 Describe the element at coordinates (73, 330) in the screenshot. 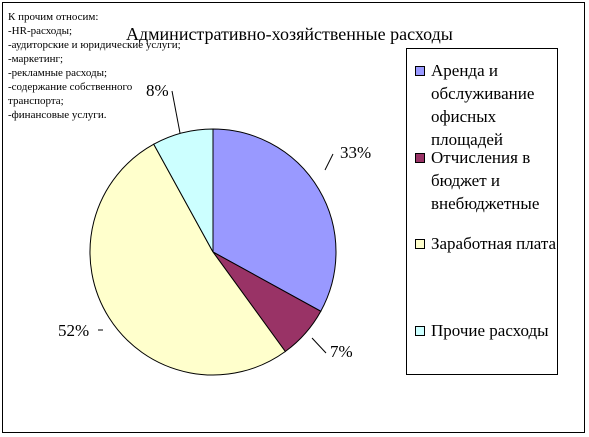

I see `data-label-salary: 52%` at that location.